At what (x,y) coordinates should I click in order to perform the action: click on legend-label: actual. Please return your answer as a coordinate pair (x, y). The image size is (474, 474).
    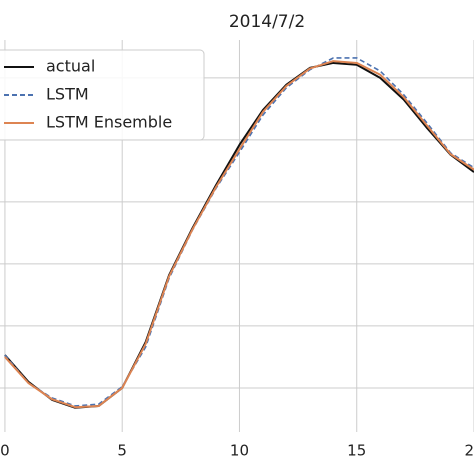
    Looking at the image, I should click on (70, 66).